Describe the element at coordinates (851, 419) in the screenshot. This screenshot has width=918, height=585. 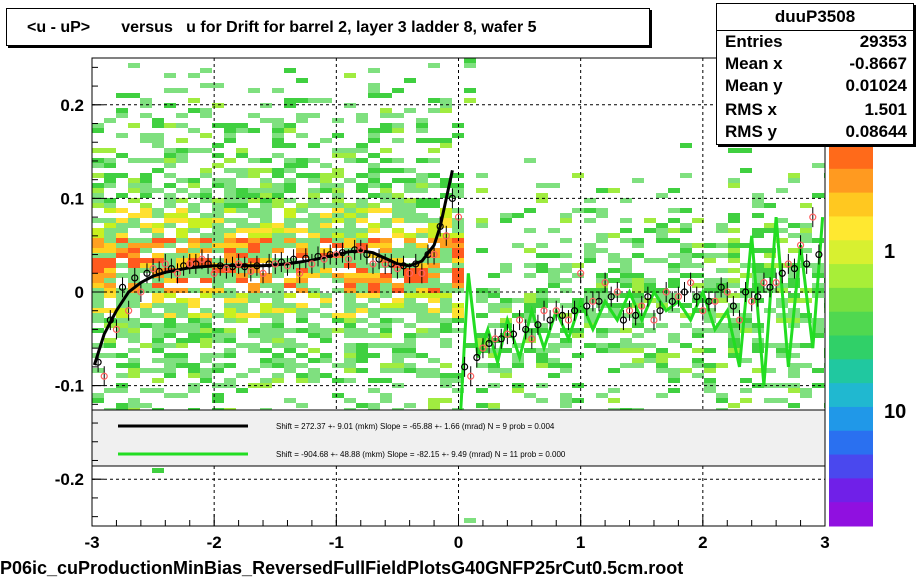
I see `color-scale-band` at that location.